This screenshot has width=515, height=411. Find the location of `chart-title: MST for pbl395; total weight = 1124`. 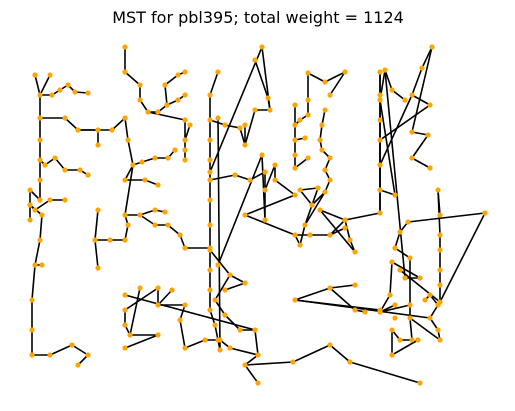

chart-title: MST for pbl395; total weight = 1124 is located at coordinates (258, 17).